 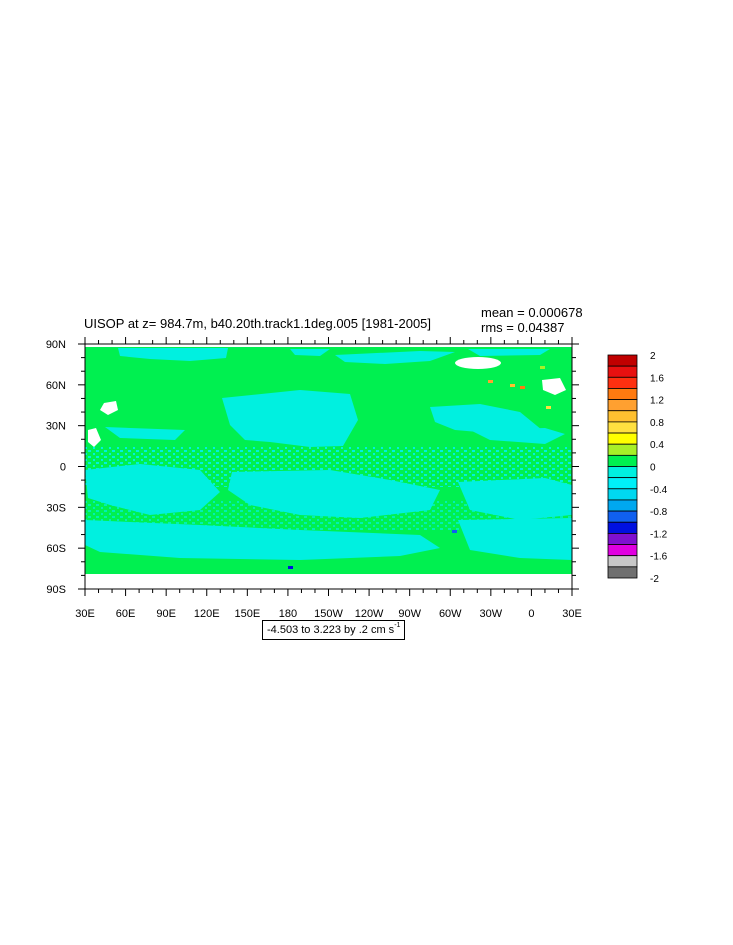 What do you see at coordinates (657, 445) in the screenshot?
I see `colorbar-label: 0.4` at bounding box center [657, 445].